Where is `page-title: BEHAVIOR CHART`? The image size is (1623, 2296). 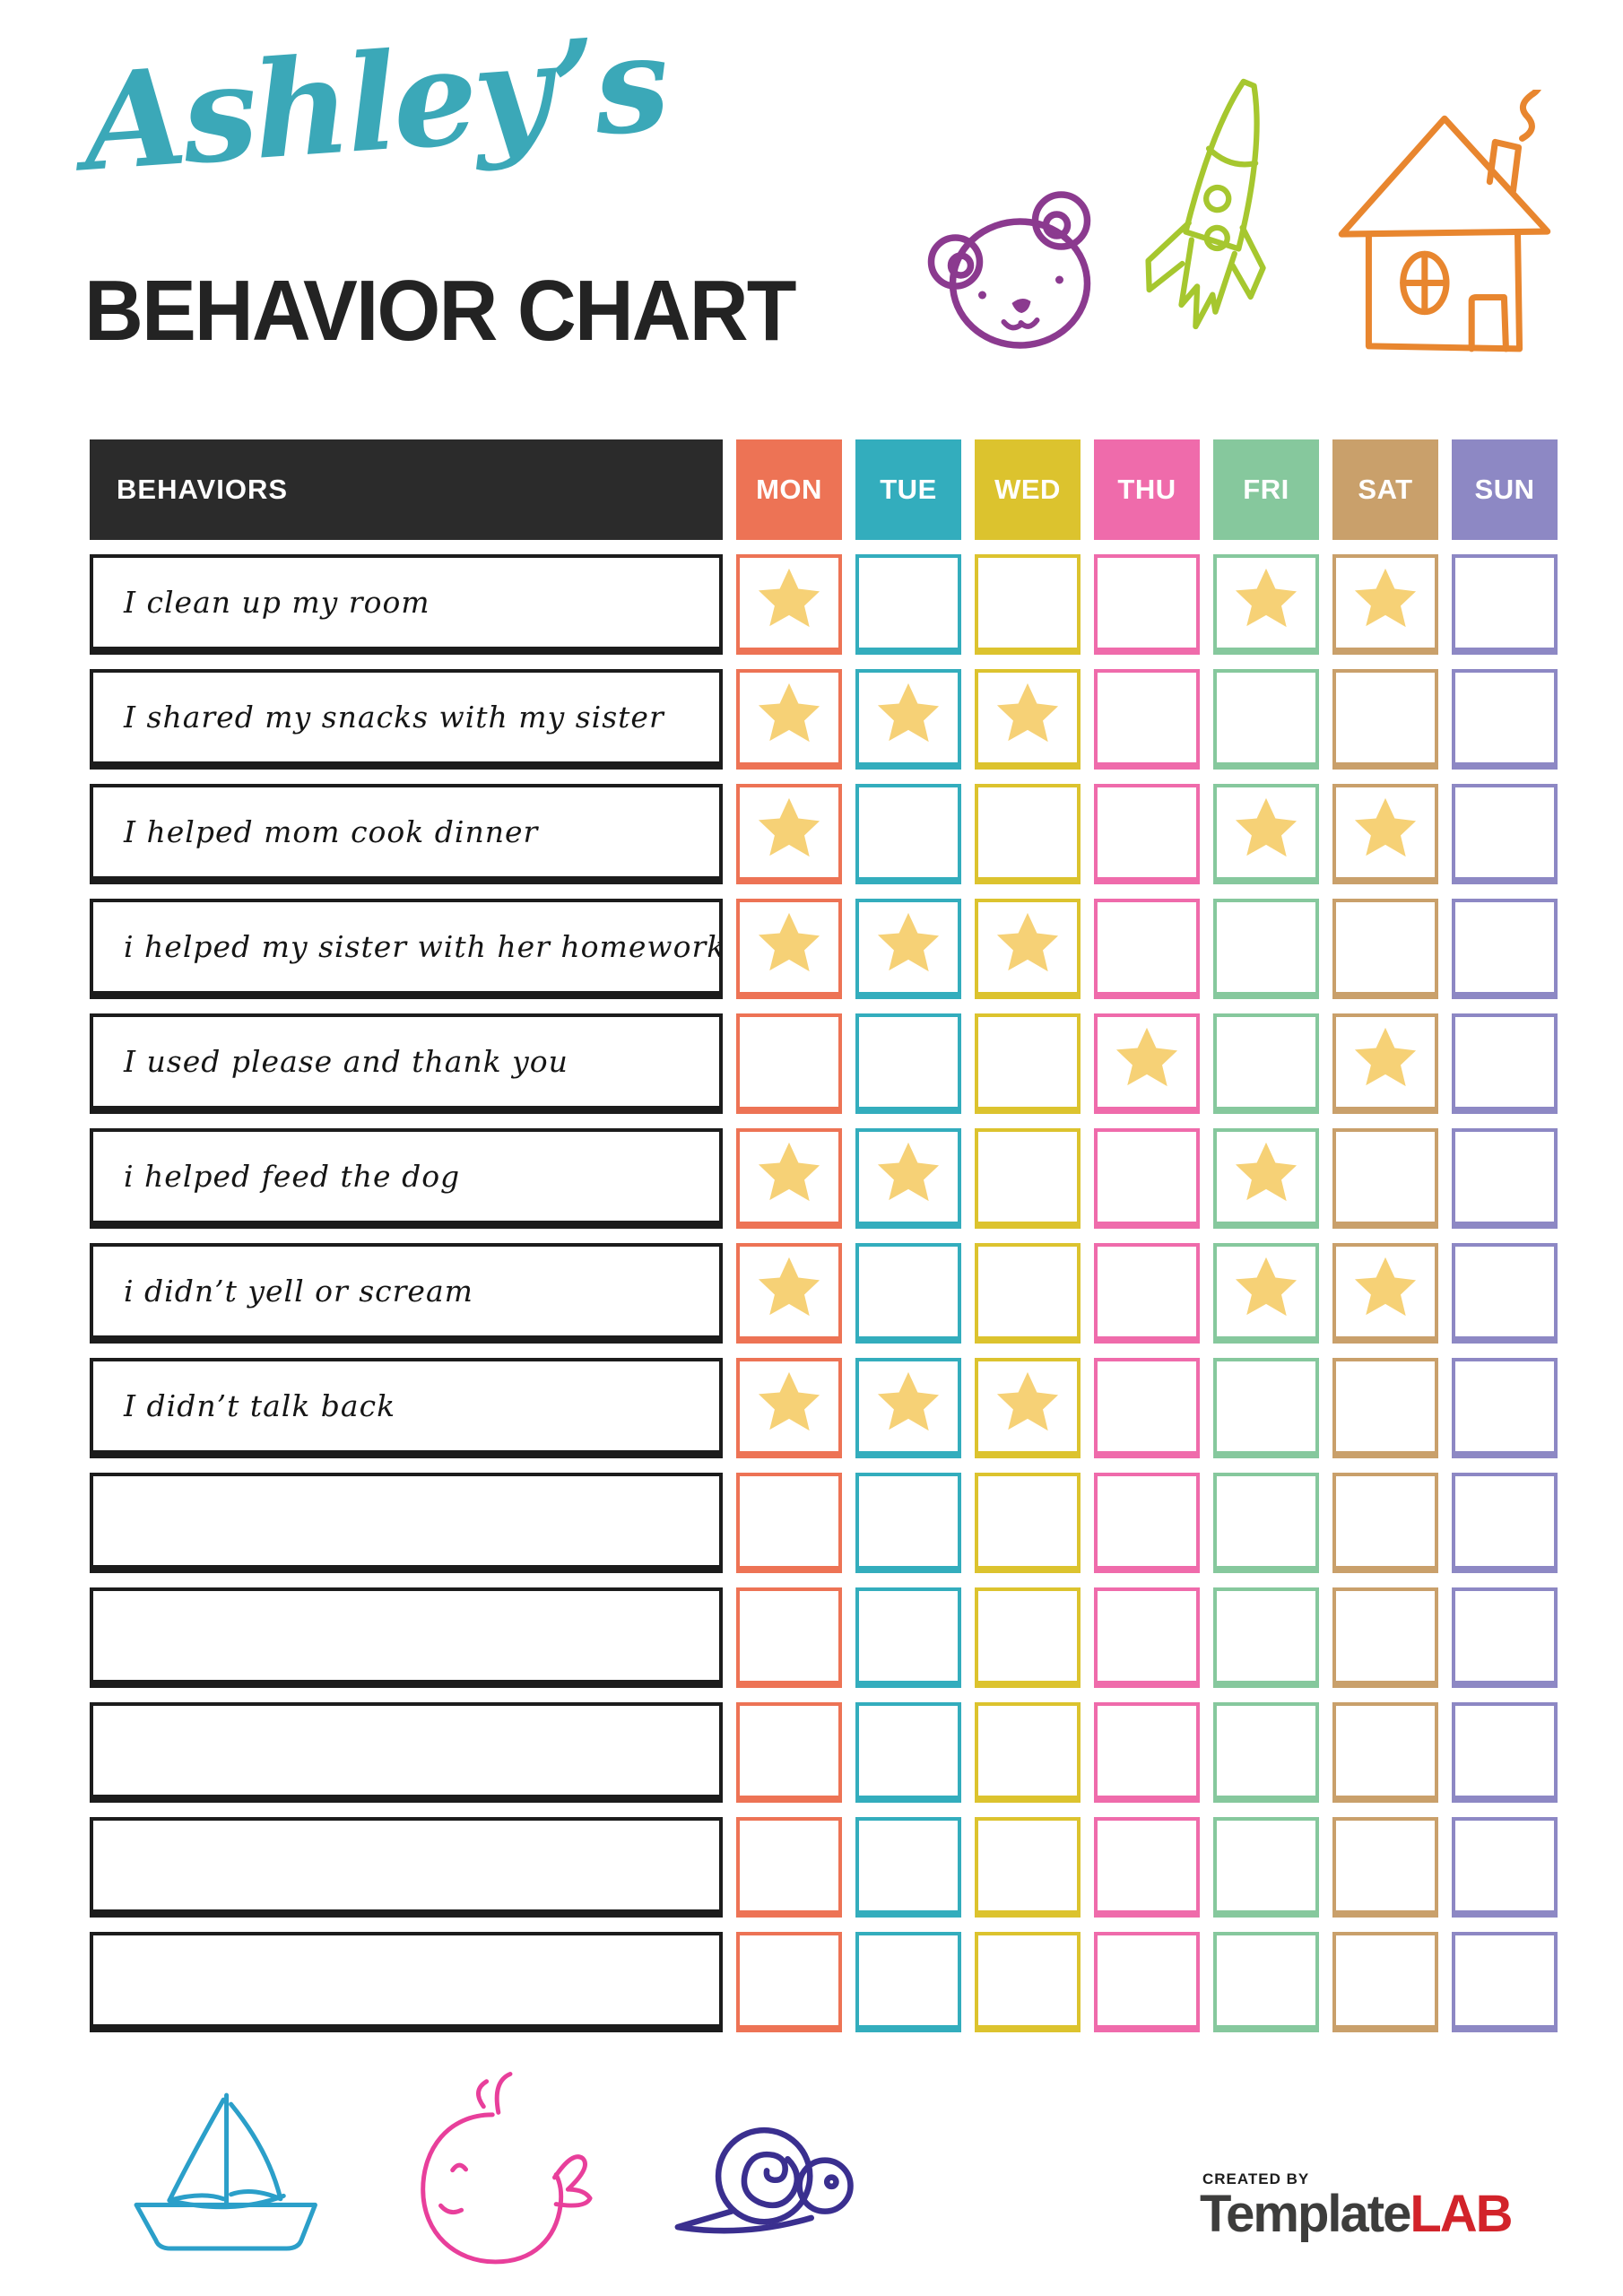
page-title: BEHAVIOR CHART is located at coordinates (440, 311).